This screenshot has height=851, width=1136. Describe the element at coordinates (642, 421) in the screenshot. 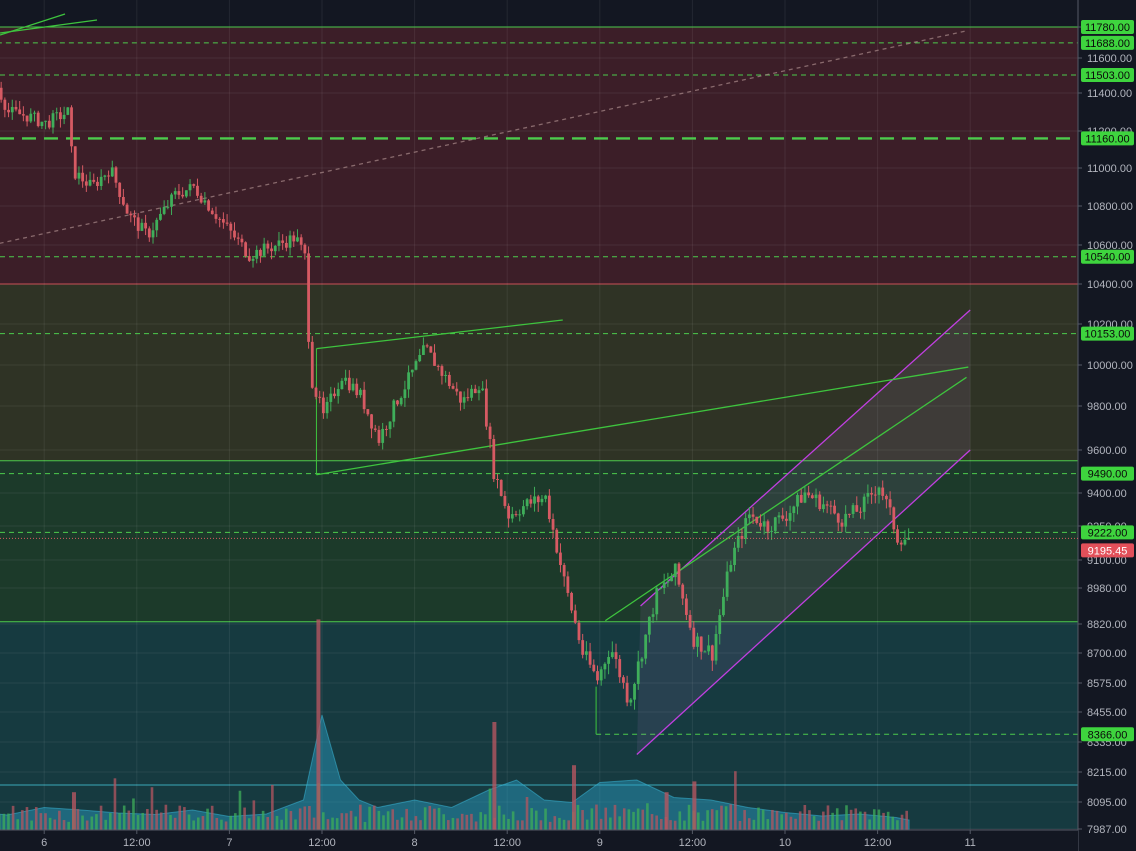

I see `trendline-wedge-lower` at that location.